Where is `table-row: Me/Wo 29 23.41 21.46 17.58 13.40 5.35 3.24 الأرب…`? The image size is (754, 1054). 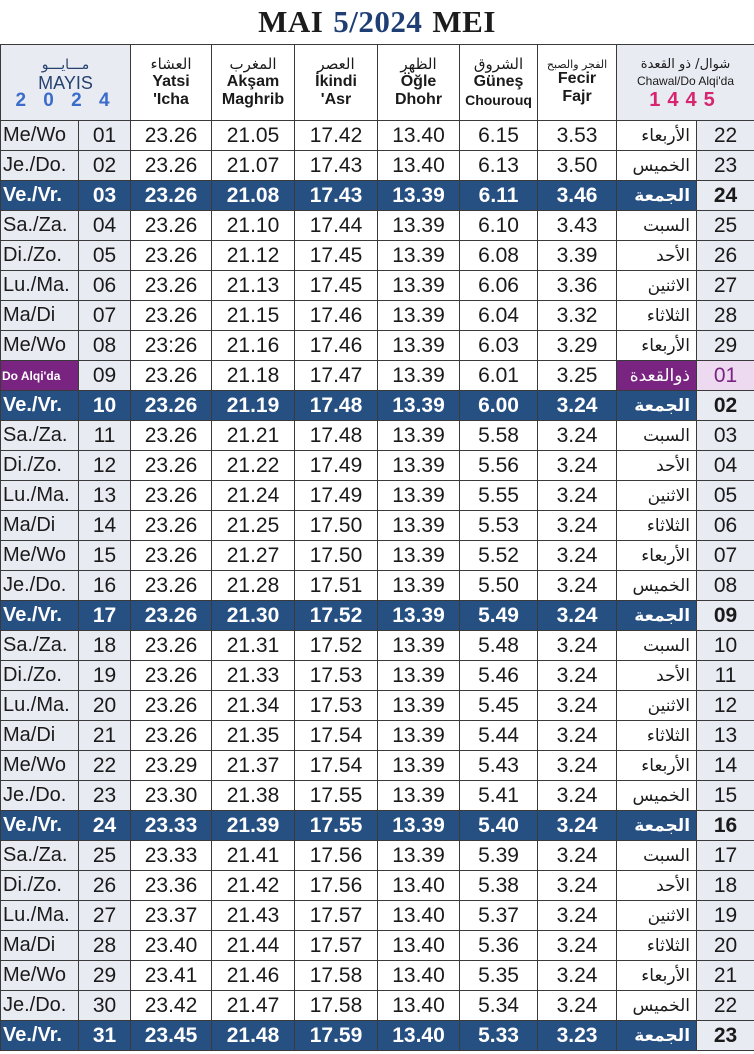
table-row: Me/Wo 29 23.41 21.46 17.58 13.40 5.35 3.24 الأرب… is located at coordinates (377, 975).